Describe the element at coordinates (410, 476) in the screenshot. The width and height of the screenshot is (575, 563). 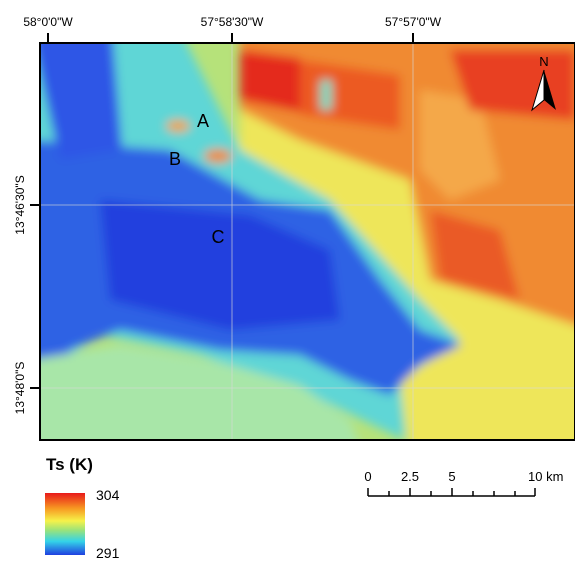
I see `scale-label: 2.5` at that location.